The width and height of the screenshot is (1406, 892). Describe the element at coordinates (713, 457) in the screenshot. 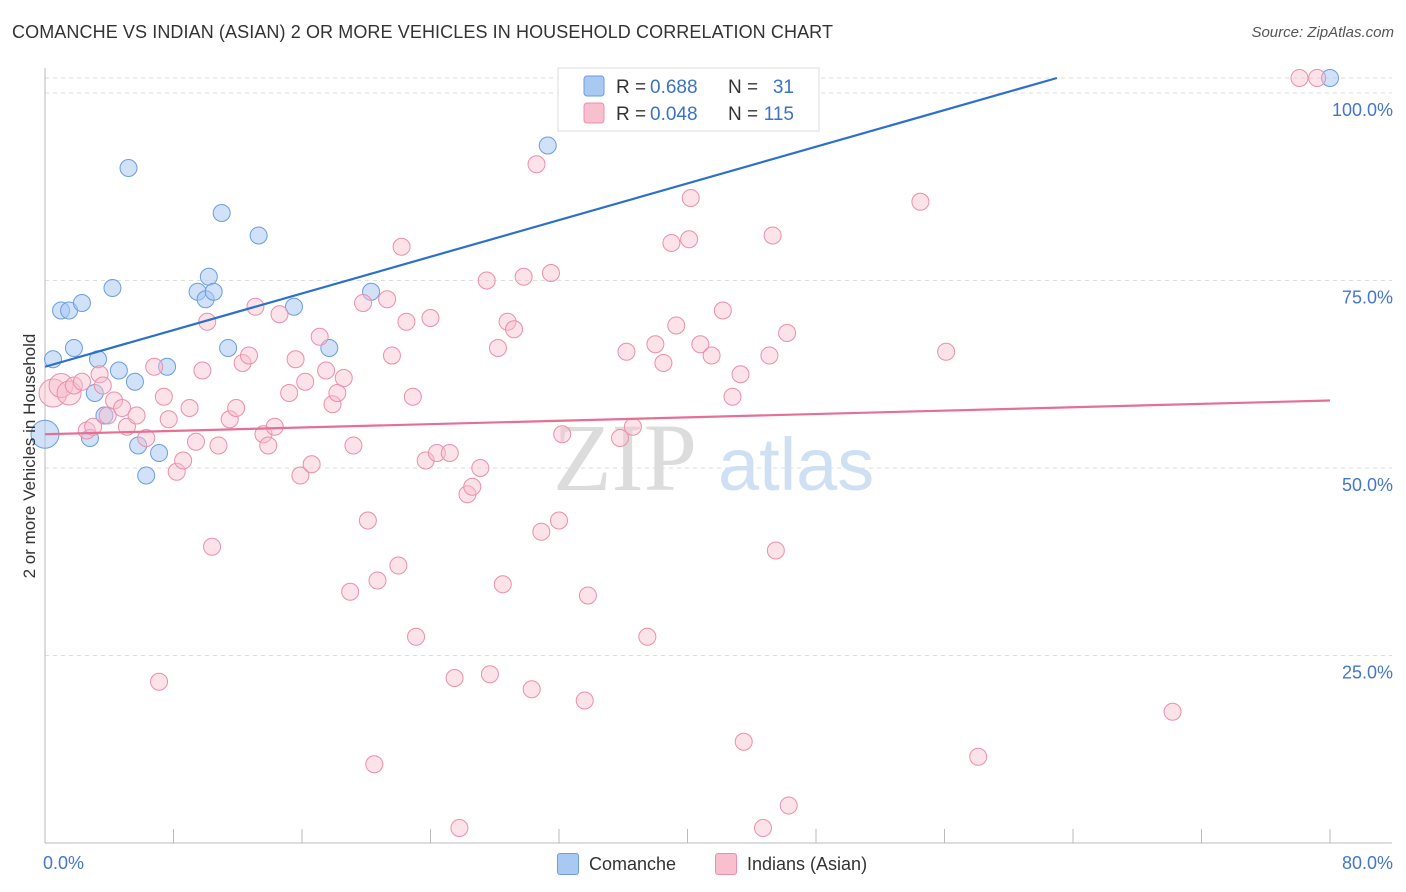

I see `watermark: ZIP atlas` at that location.